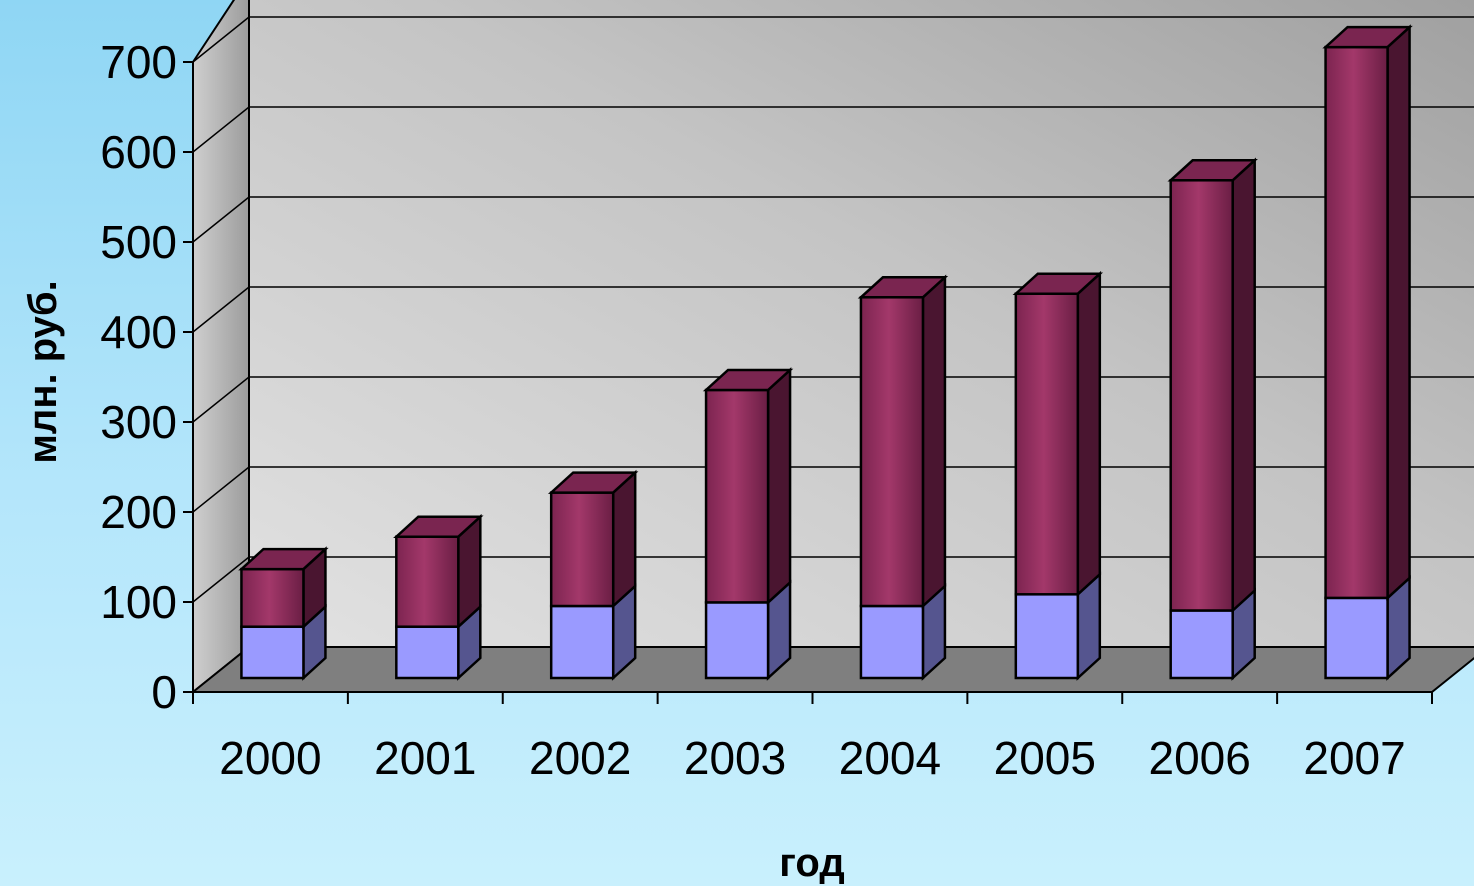  What do you see at coordinates (138, 152) in the screenshot?
I see `y-tick-label: 600` at bounding box center [138, 152].